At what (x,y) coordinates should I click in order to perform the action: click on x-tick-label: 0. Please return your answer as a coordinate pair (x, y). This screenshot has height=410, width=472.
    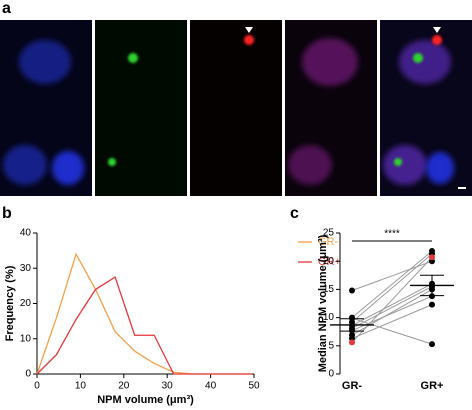
    Looking at the image, I should click on (37, 386).